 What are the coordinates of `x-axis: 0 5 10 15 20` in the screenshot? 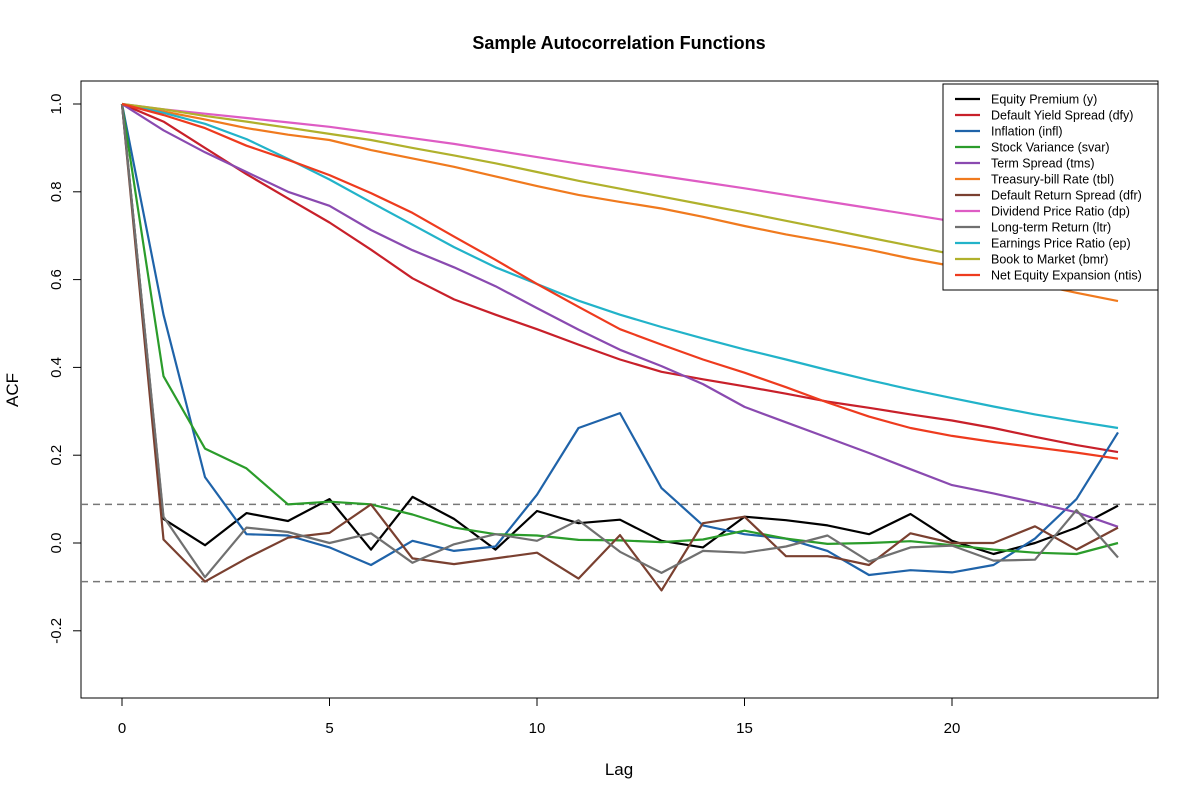 It's located at (539, 717).